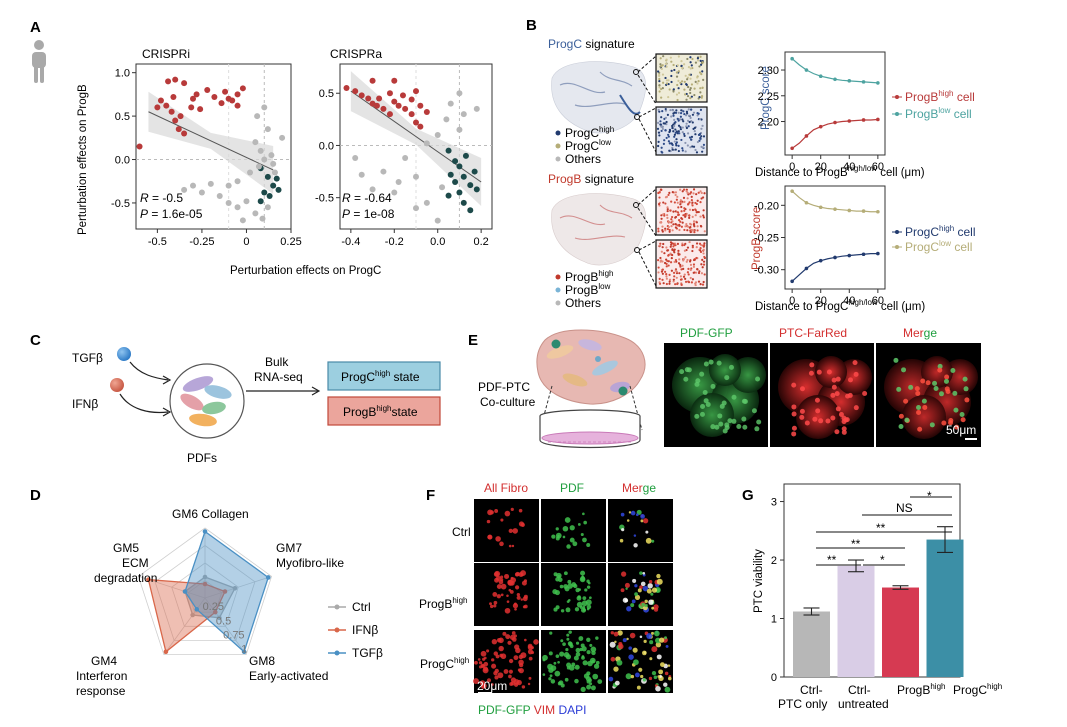  I want to click on radar-axis-gm5-desc1: ECM, so click(135, 563).